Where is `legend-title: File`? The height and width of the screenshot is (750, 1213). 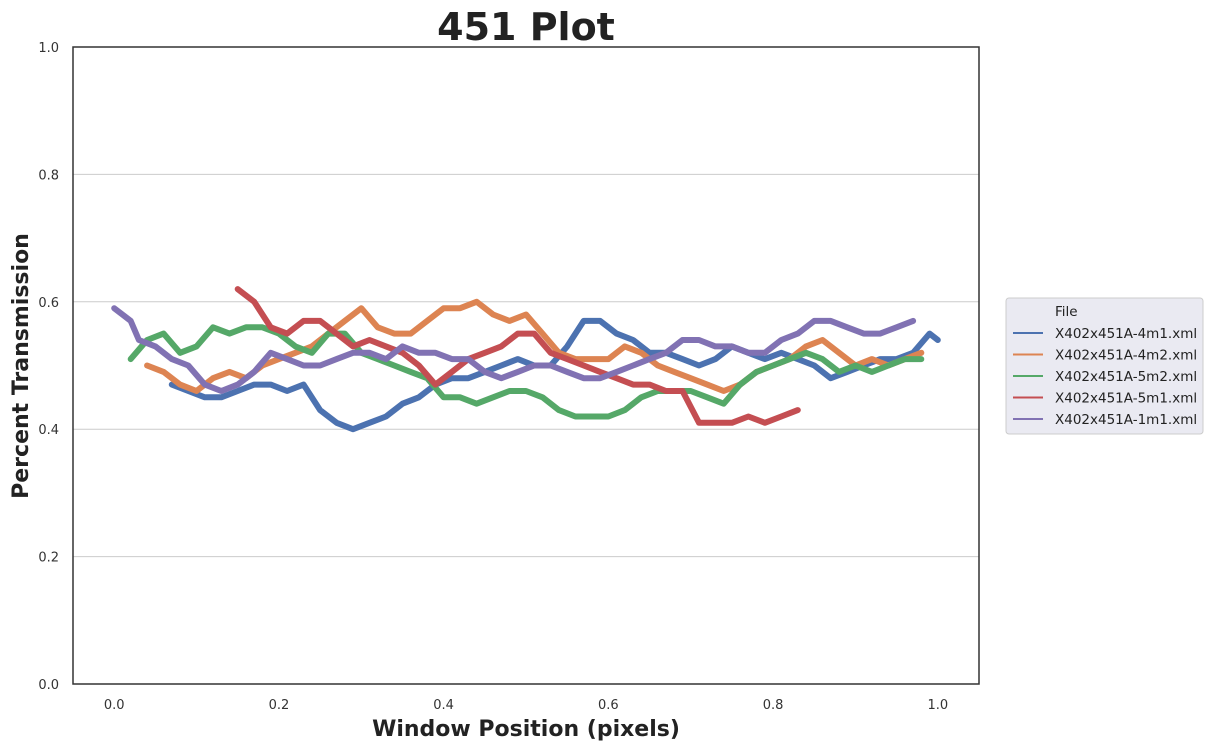
legend-title: File is located at coordinates (1066, 312).